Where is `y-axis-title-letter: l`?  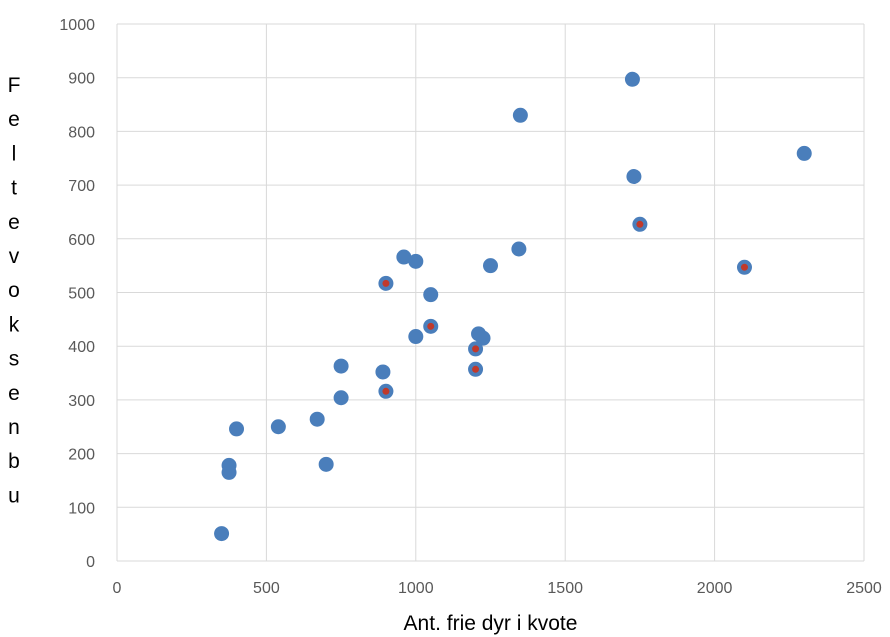
y-axis-title-letter: l is located at coordinates (14, 153).